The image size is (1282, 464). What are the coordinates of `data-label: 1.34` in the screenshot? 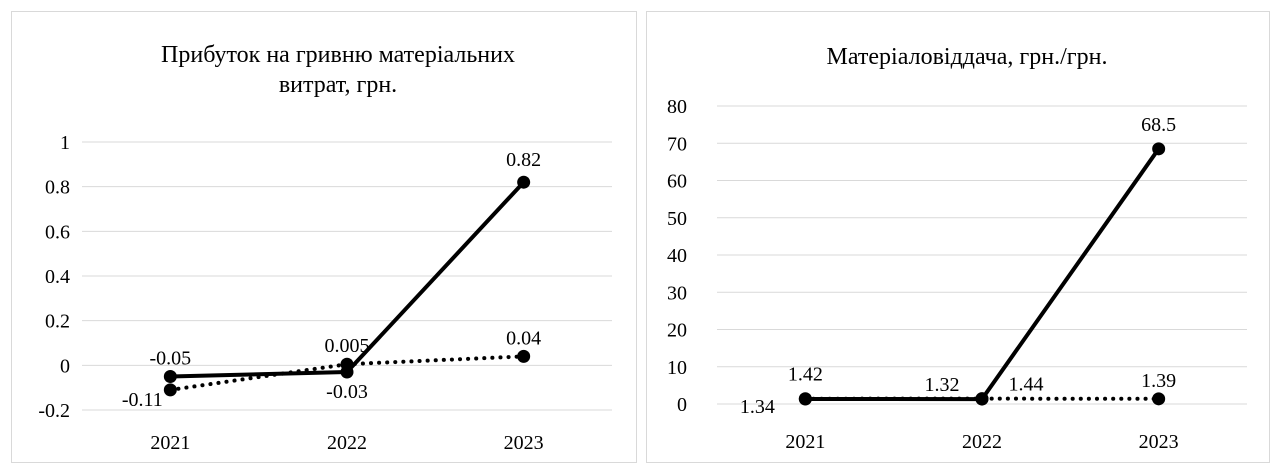 It's located at (757, 407).